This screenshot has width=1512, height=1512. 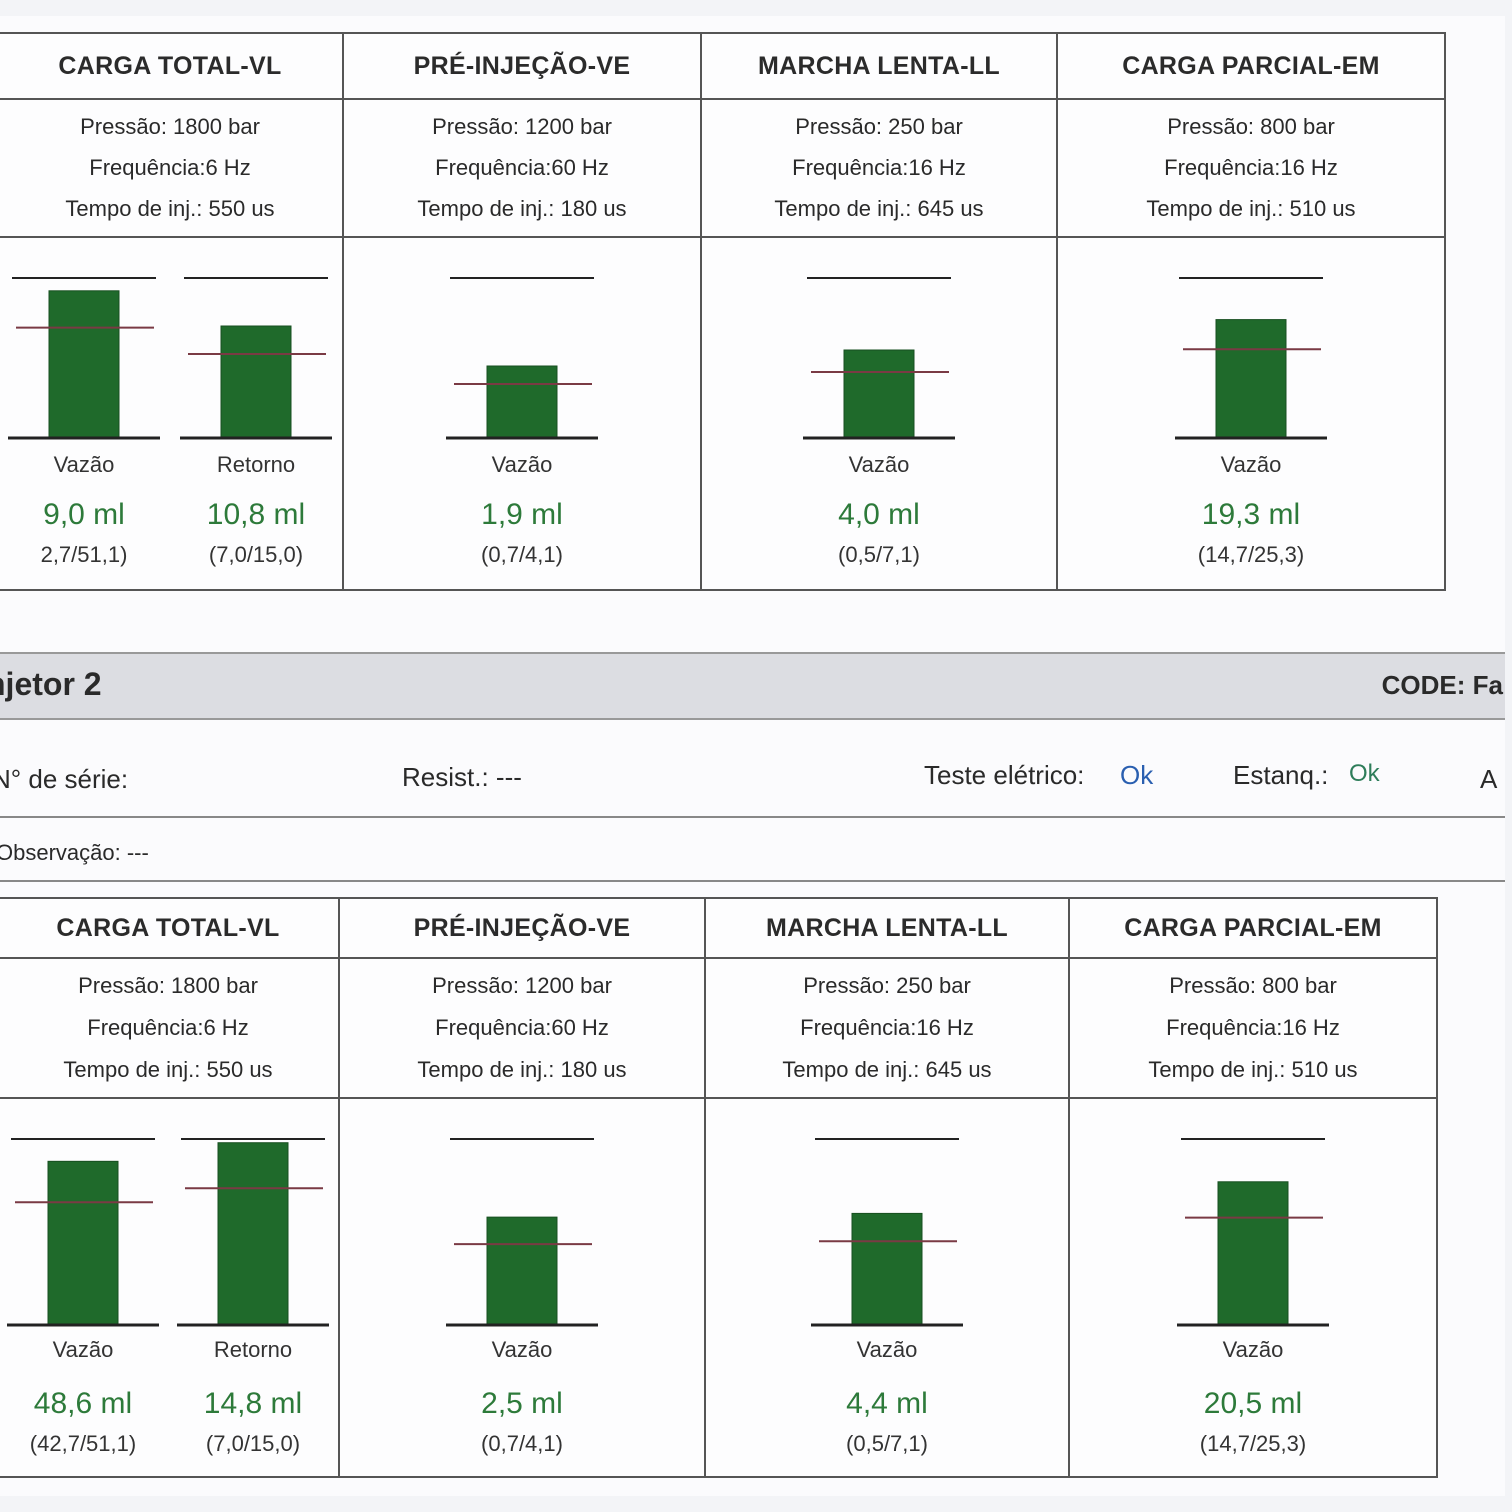 I want to click on section-header: MARCHA LENTA-LL, so click(x=880, y=67).